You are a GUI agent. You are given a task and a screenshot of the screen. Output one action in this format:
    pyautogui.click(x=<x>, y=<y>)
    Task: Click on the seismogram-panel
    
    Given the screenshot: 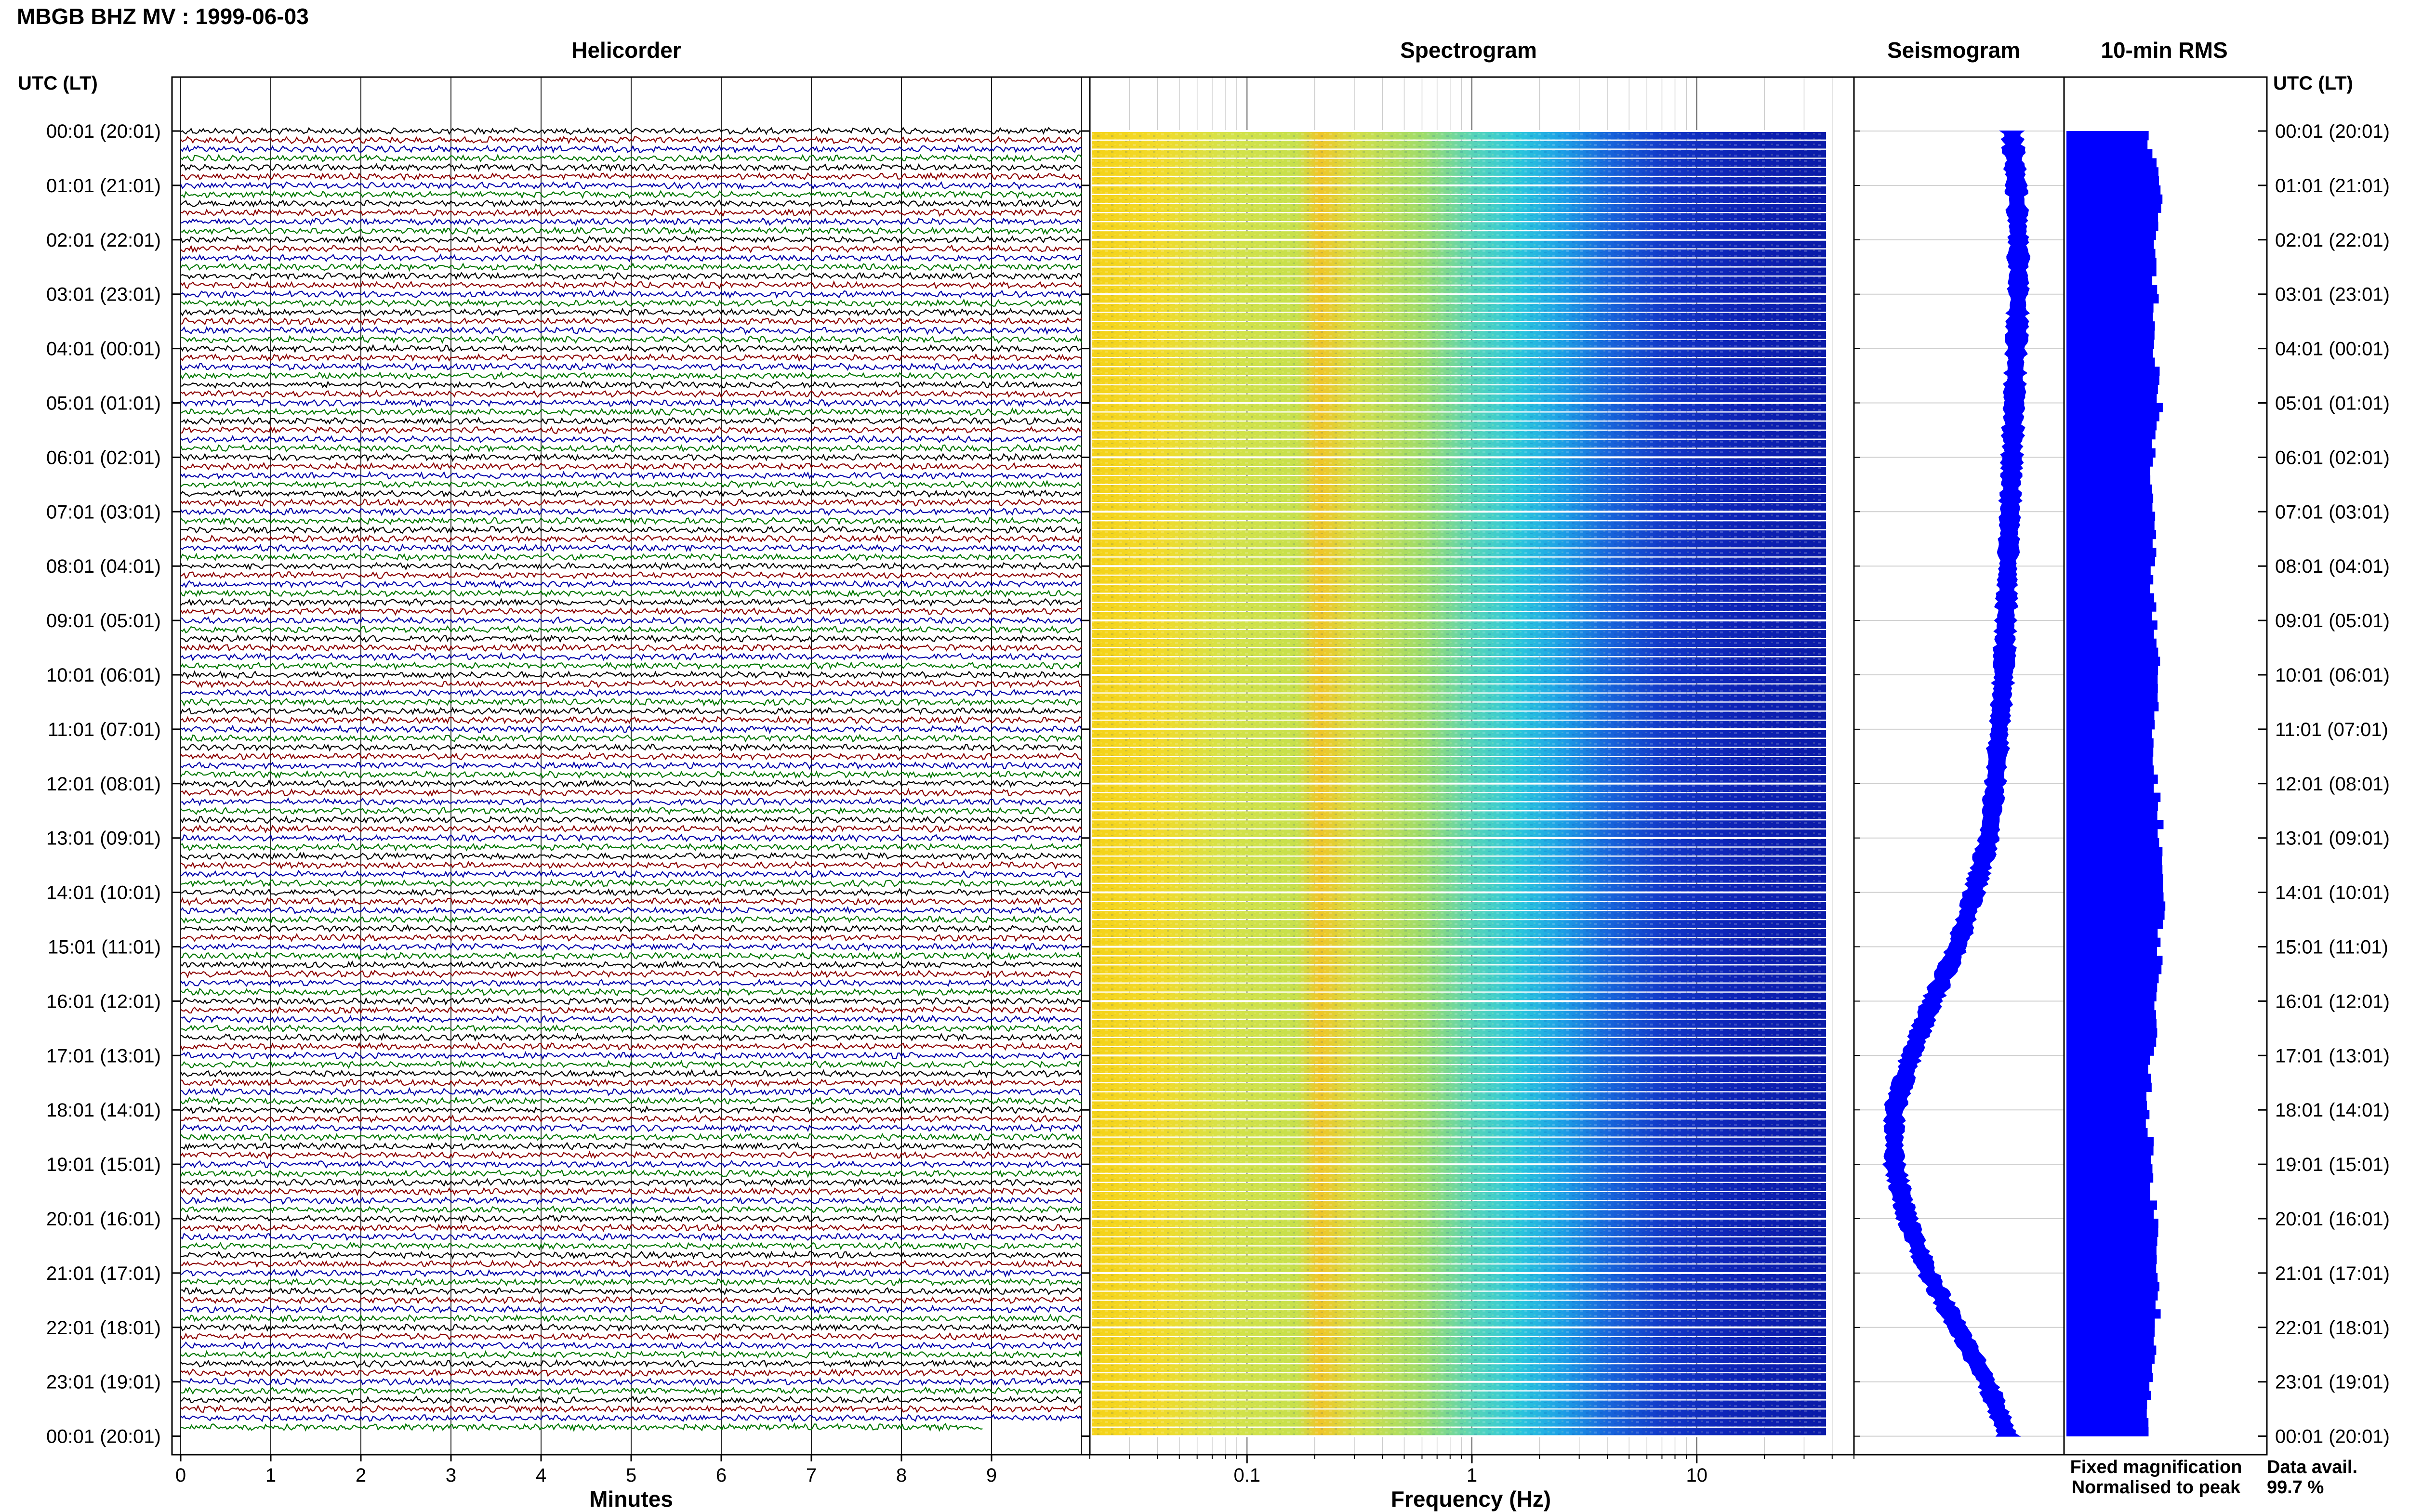 What is the action you would take?
    pyautogui.click(x=1959, y=784)
    